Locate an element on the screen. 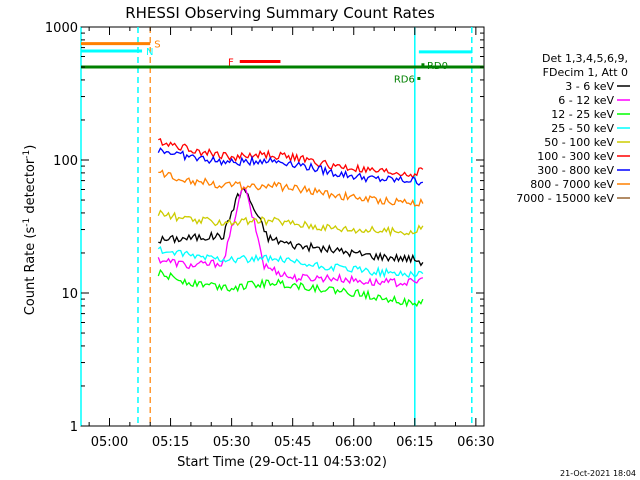 The image size is (640, 480). y-tick-label: 1 is located at coordinates (74, 427).